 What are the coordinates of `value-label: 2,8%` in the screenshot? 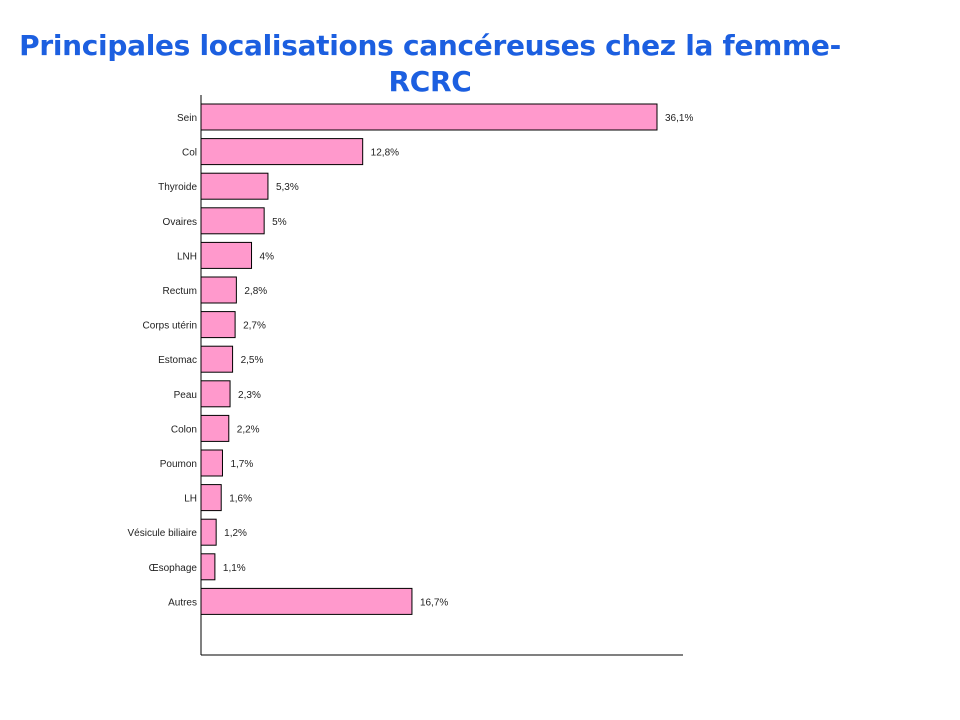 It's located at (255, 291).